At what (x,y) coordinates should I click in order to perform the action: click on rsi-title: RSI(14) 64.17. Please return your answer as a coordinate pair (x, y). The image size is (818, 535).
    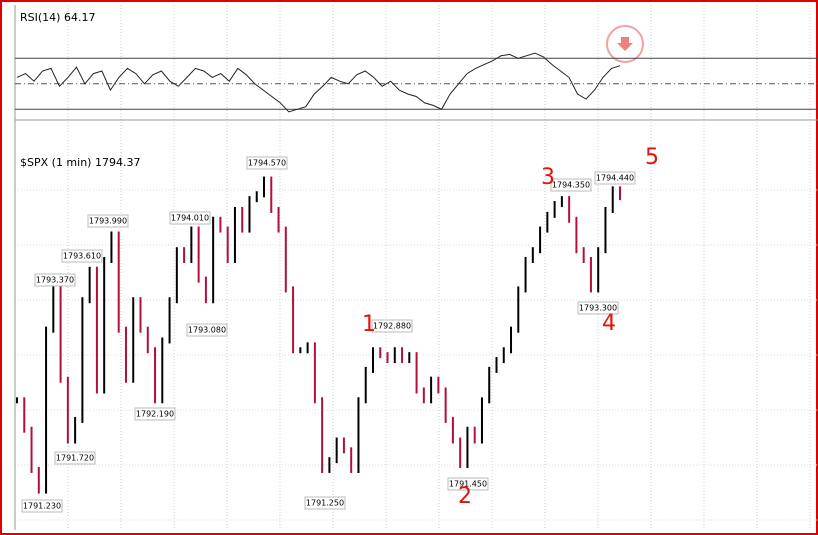
    Looking at the image, I should click on (57, 17).